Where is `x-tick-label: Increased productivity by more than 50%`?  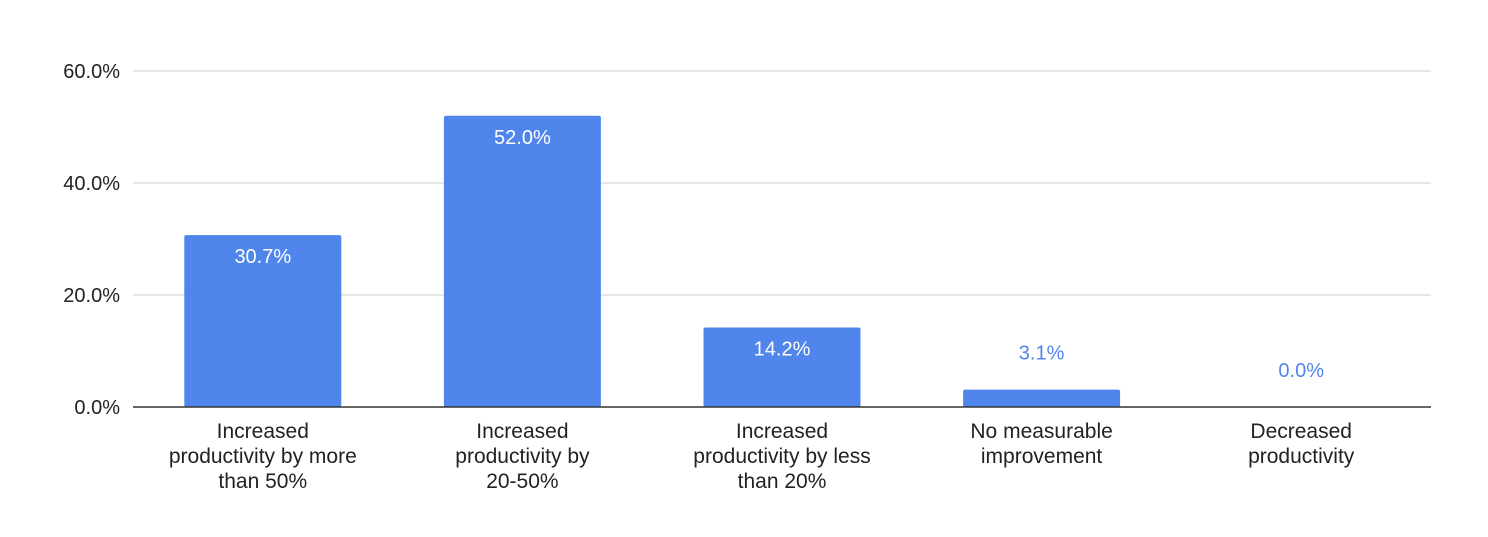 x-tick-label: Increased productivity by more than 50% is located at coordinates (263, 456).